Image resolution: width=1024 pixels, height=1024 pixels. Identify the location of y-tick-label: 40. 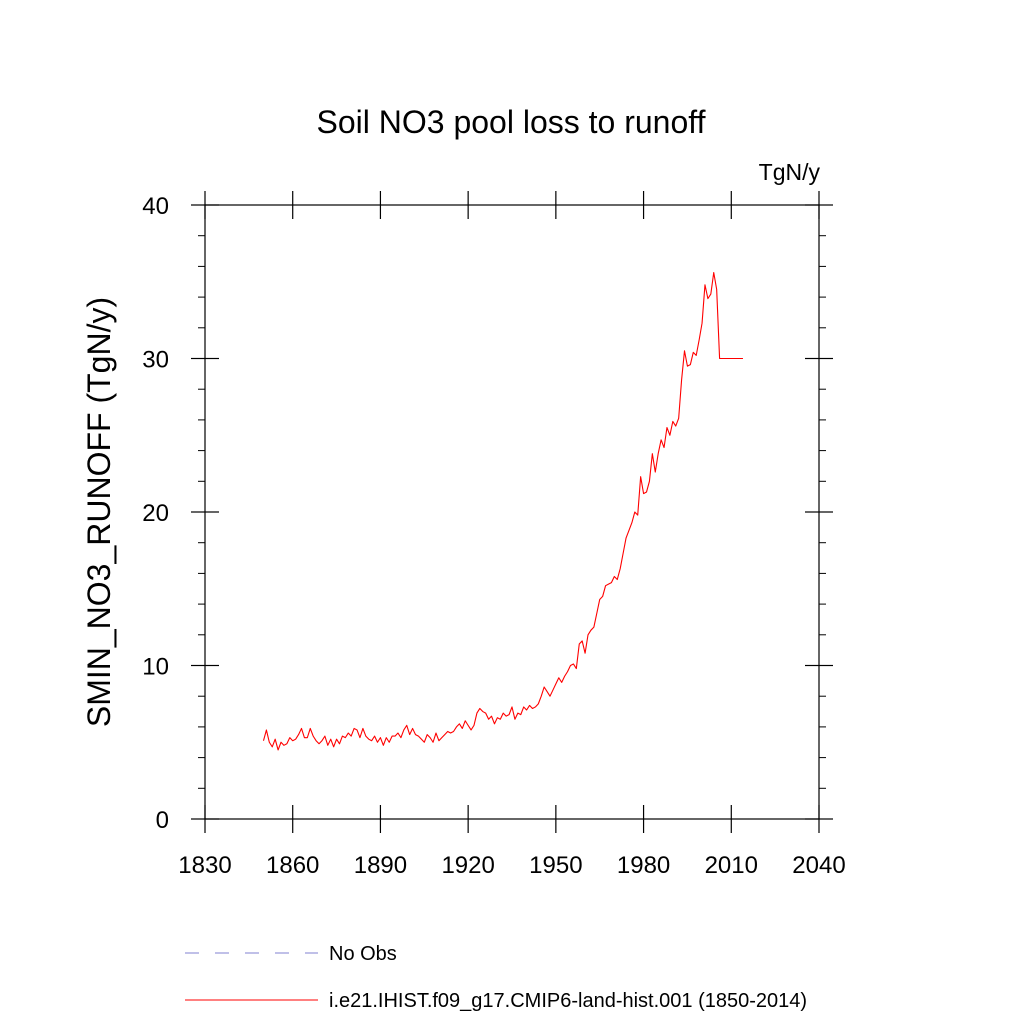
(155, 206).